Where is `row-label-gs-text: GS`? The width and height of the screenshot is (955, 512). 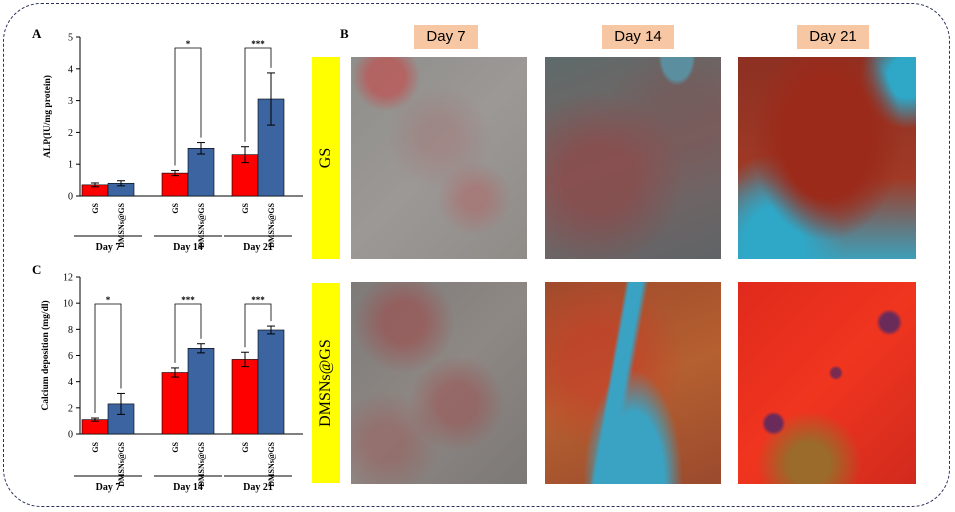
row-label-gs-text: GS is located at coordinates (325, 158).